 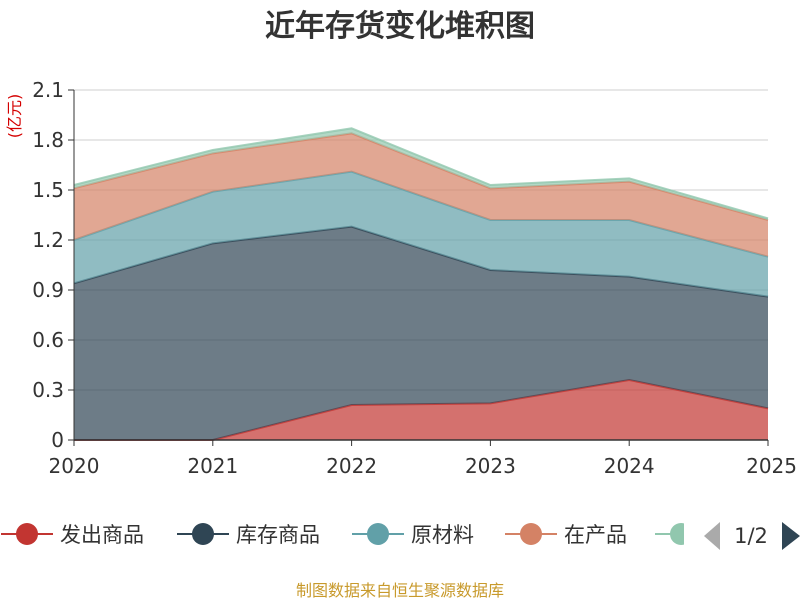 I want to click on x-tick-label: 2025, so click(x=771, y=466).